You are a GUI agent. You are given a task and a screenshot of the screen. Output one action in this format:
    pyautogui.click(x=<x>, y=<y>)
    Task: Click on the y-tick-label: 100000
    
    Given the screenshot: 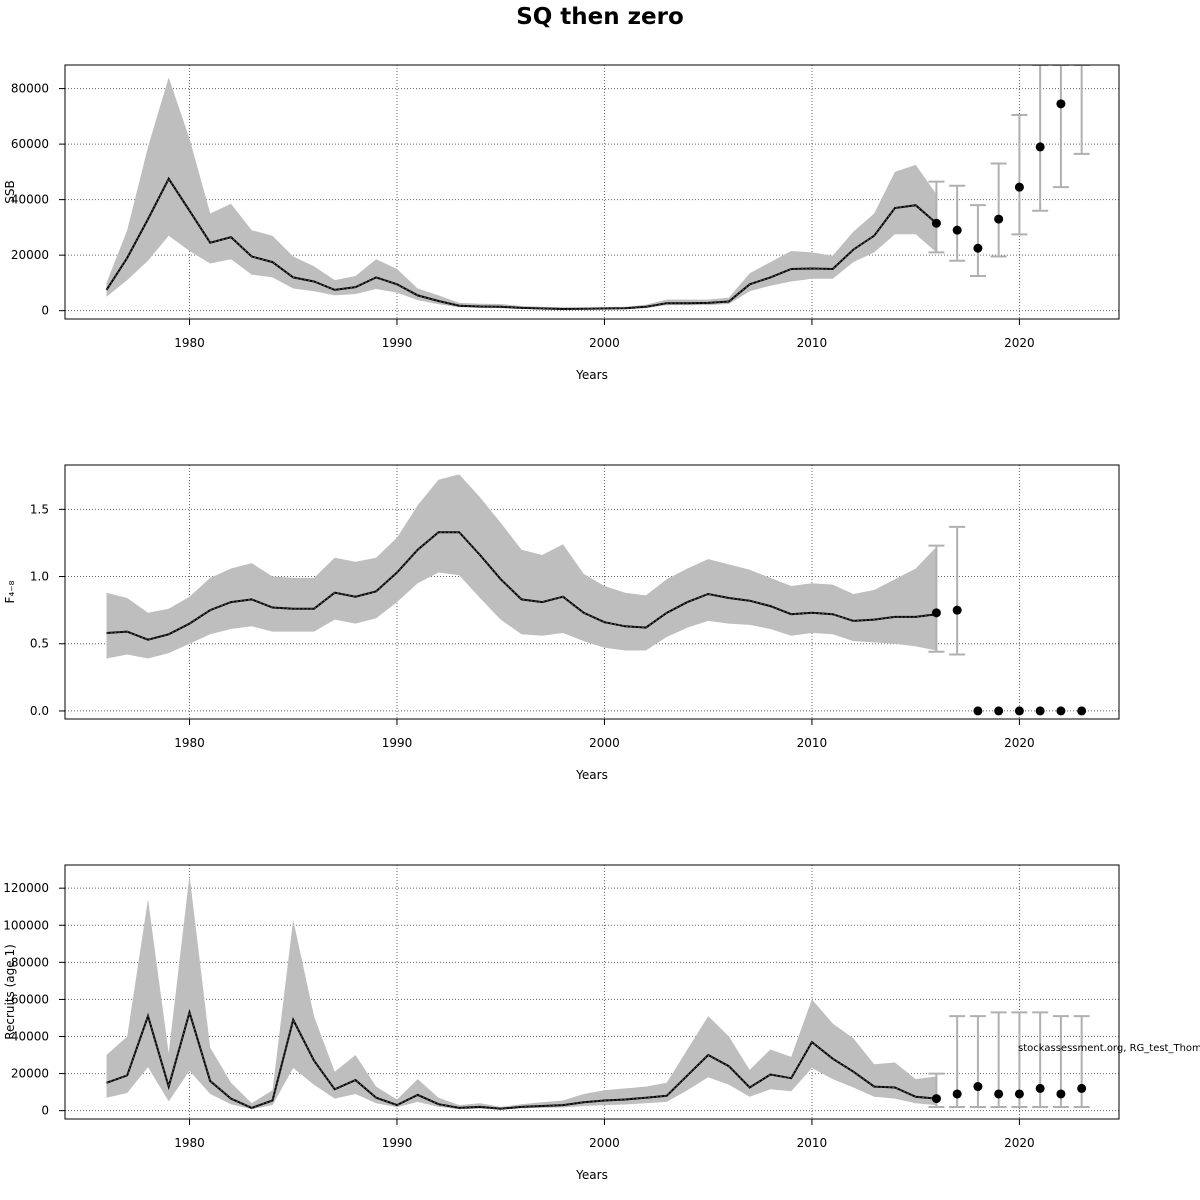 What is the action you would take?
    pyautogui.click(x=26, y=925)
    